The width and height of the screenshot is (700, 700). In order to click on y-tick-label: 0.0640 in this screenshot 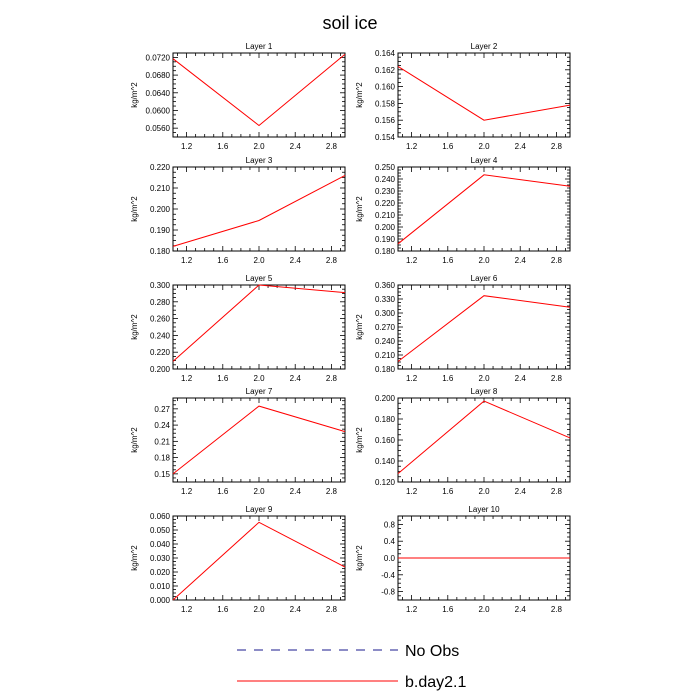, I will do `click(158, 93)`.